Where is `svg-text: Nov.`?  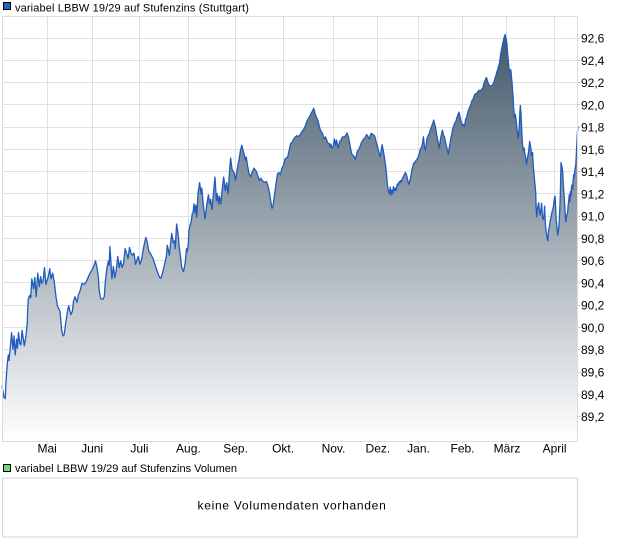 svg-text: Nov. is located at coordinates (334, 449).